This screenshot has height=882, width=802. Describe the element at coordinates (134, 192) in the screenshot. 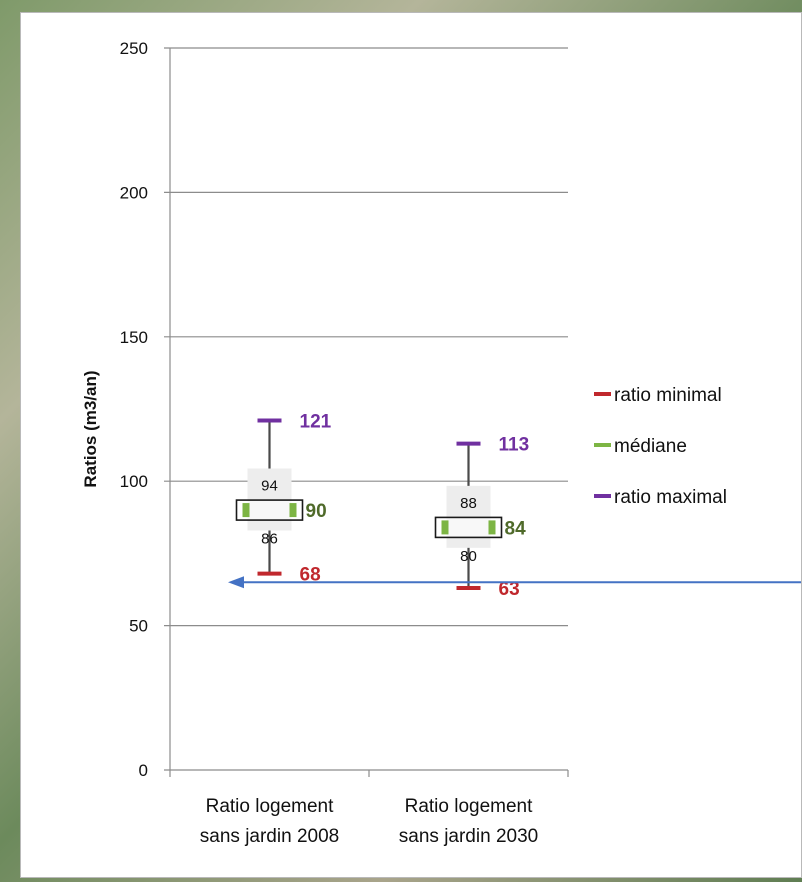

I see `y-tick-label: 200` at that location.